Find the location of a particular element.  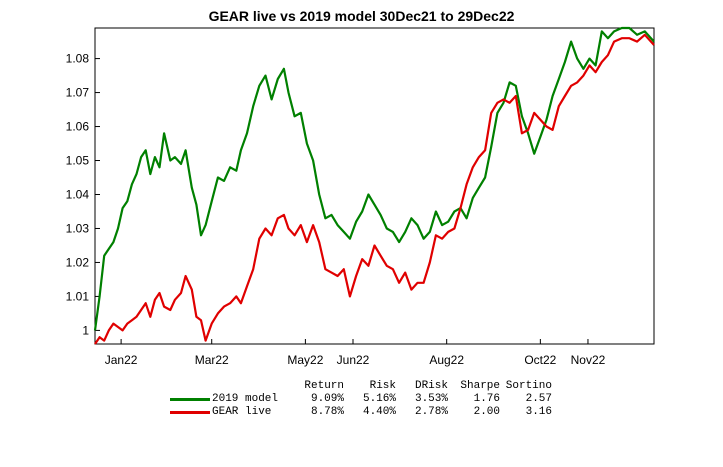

live-return: 8.78% is located at coordinates (327, 412).